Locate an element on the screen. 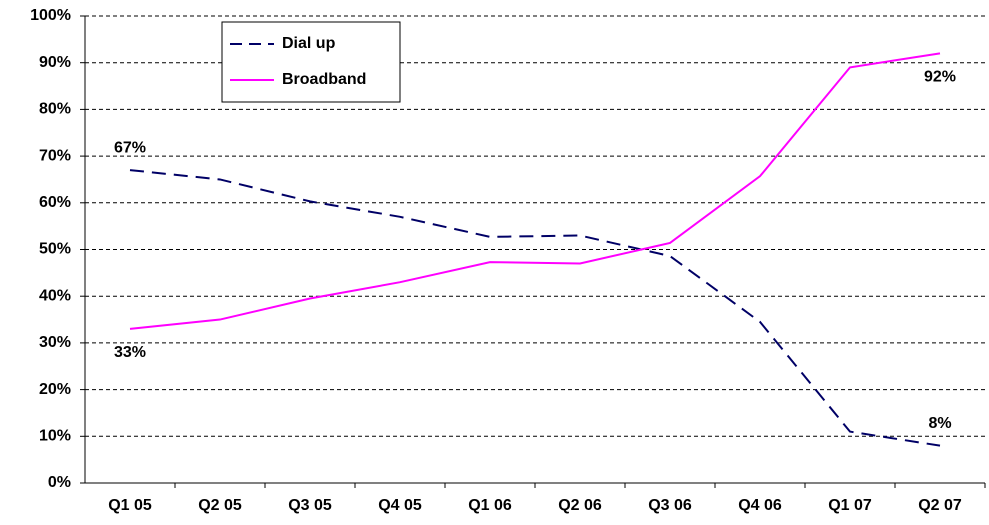 The image size is (989, 525). legend-box is located at coordinates (311, 62).